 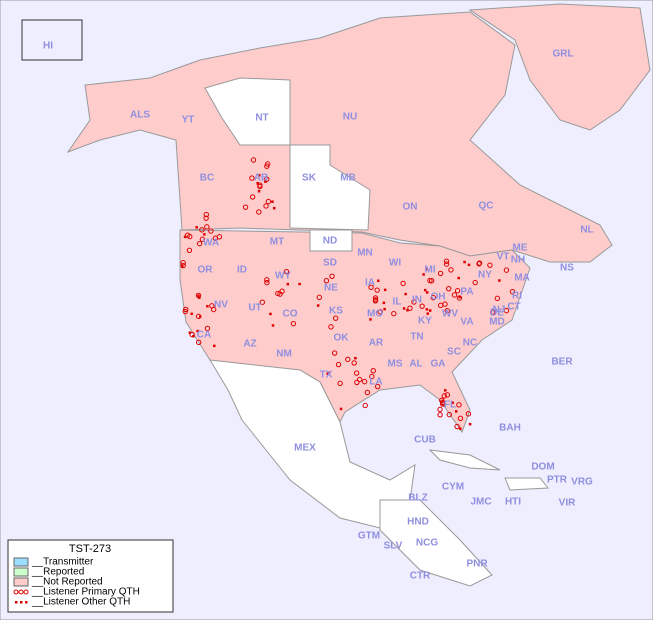 What do you see at coordinates (283, 276) in the screenshot?
I see `region-label: WY` at bounding box center [283, 276].